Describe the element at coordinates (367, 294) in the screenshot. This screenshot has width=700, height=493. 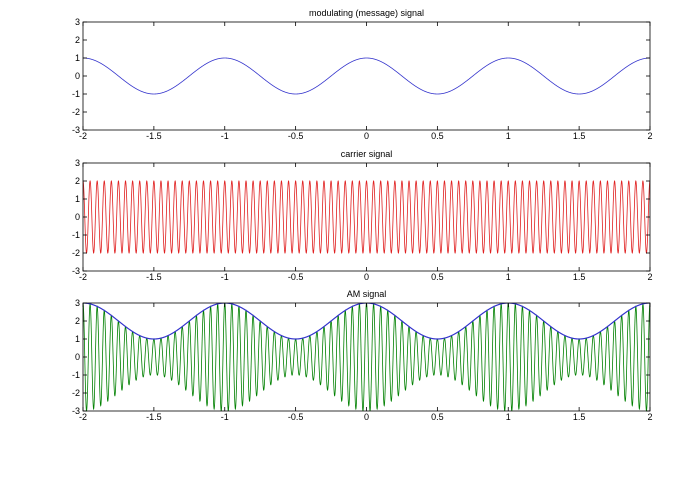
I see `subplot-title: AM signal` at that location.